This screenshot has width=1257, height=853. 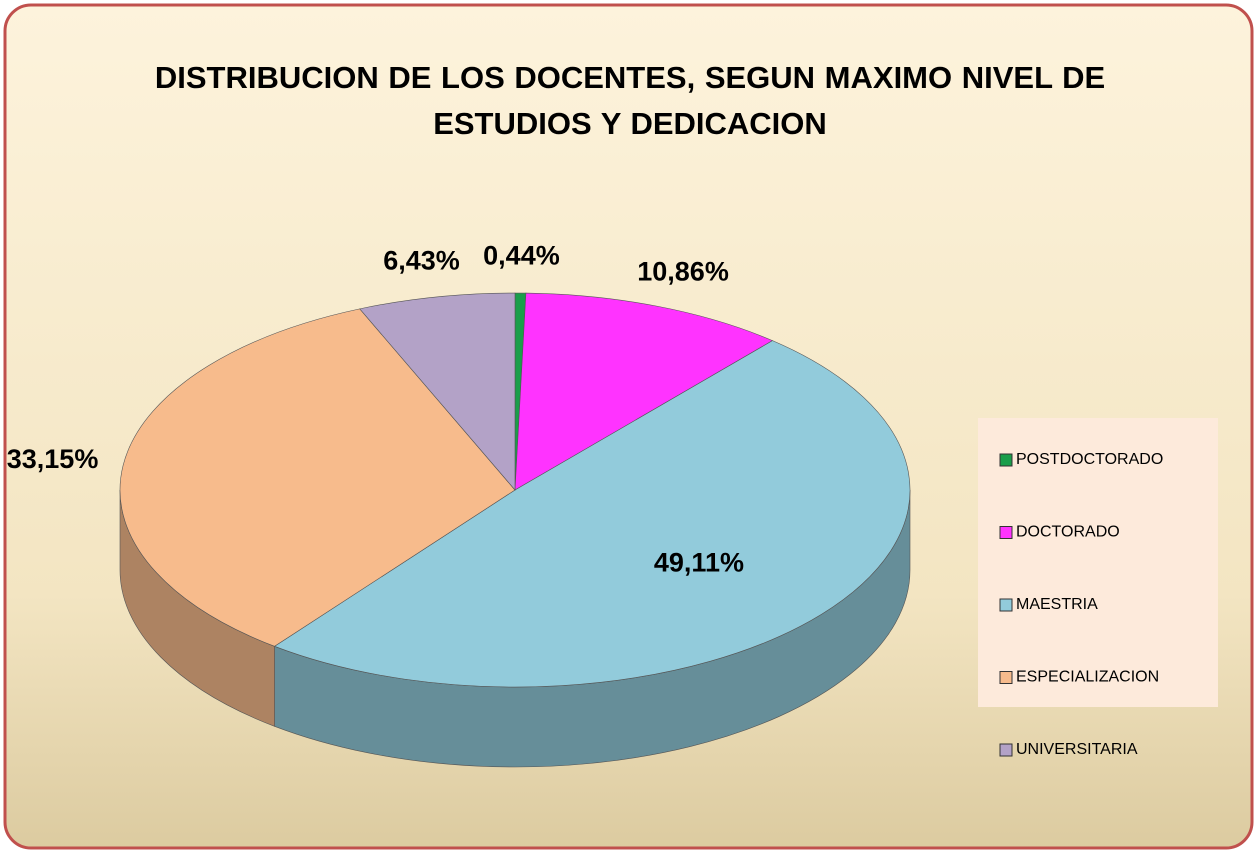 What do you see at coordinates (1089, 459) in the screenshot?
I see `legend-label: POSTDOCTORADO` at bounding box center [1089, 459].